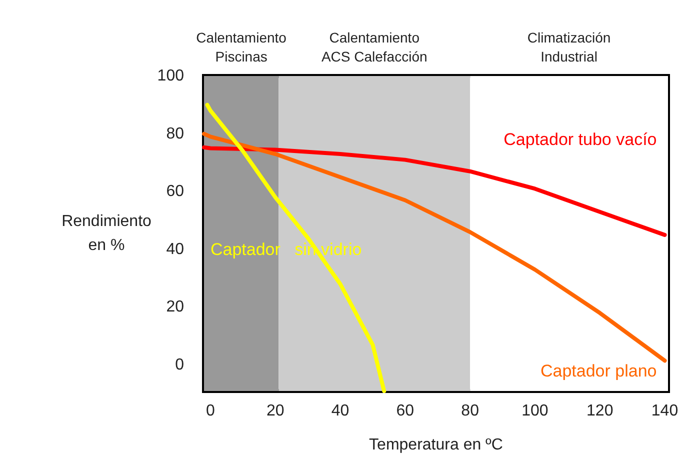 This screenshot has width=697, height=470. Describe the element at coordinates (107, 233) in the screenshot. I see `y-axis-title: Rendimiento en %` at that location.